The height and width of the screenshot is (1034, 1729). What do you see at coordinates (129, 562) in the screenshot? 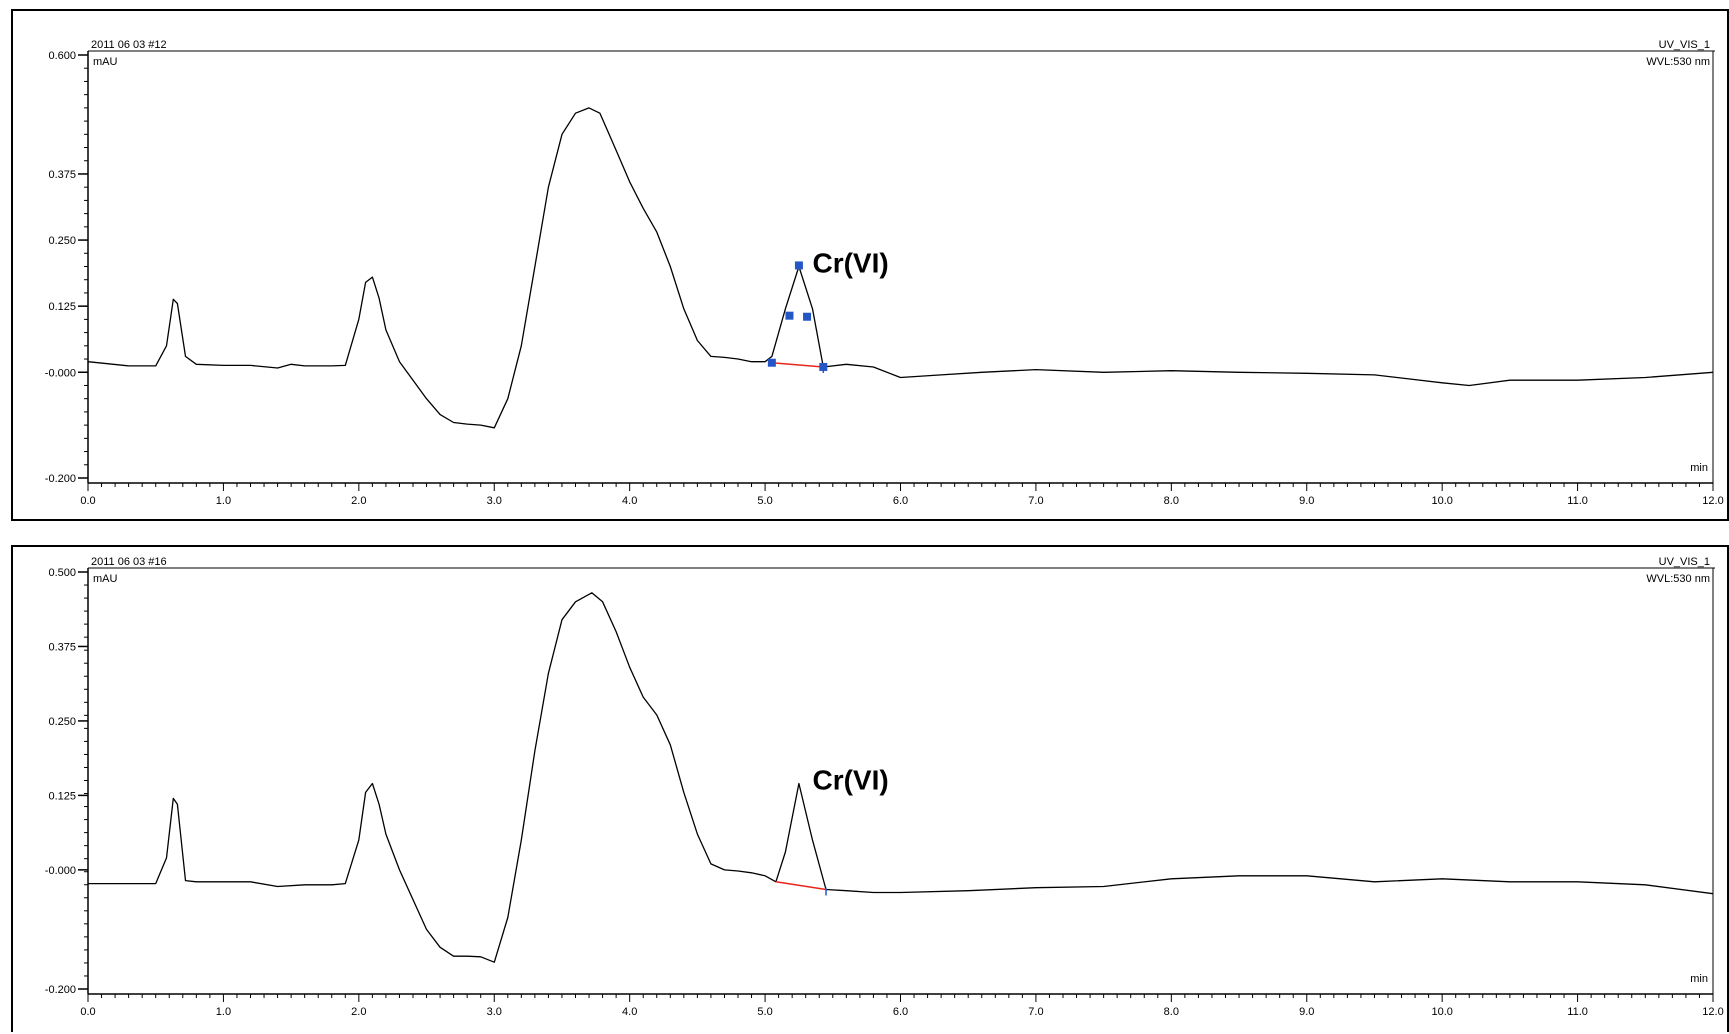
I see `sample-name: 2011 06 03 #16` at bounding box center [129, 562].